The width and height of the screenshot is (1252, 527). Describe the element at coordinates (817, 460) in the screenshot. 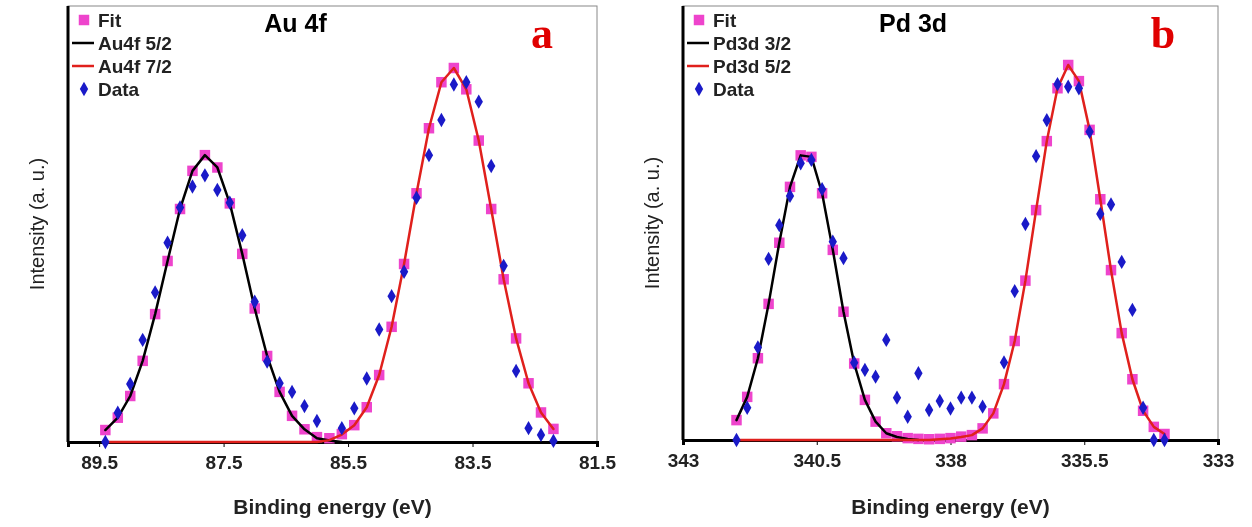

I see `x-tick-label: 340.5` at that location.